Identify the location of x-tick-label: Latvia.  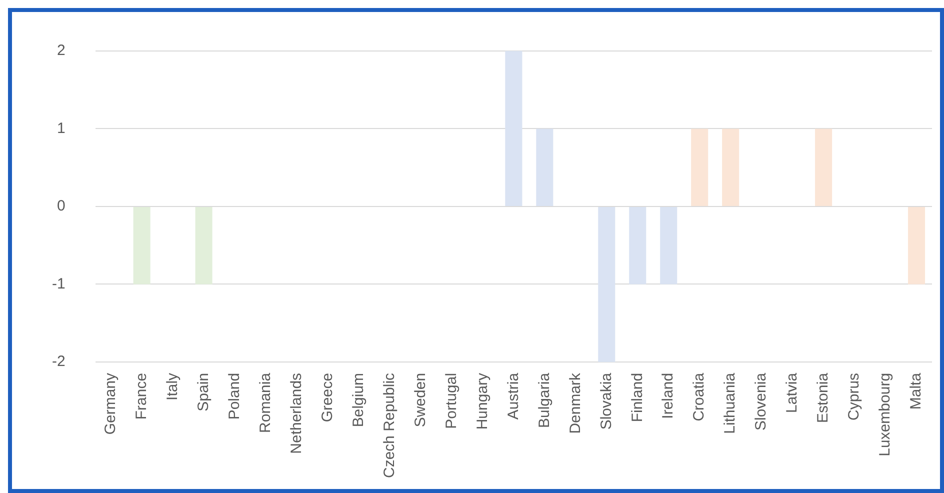
(792, 392).